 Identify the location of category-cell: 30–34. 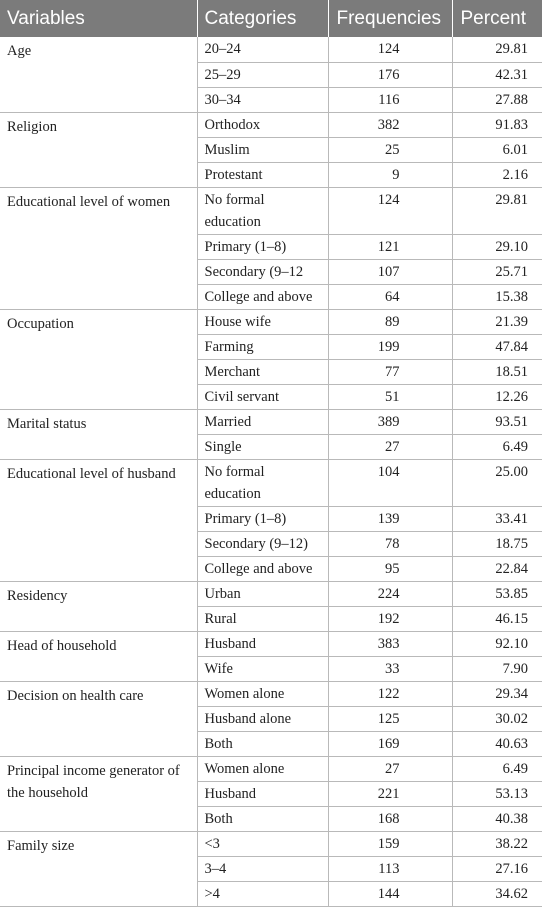
(263, 100).